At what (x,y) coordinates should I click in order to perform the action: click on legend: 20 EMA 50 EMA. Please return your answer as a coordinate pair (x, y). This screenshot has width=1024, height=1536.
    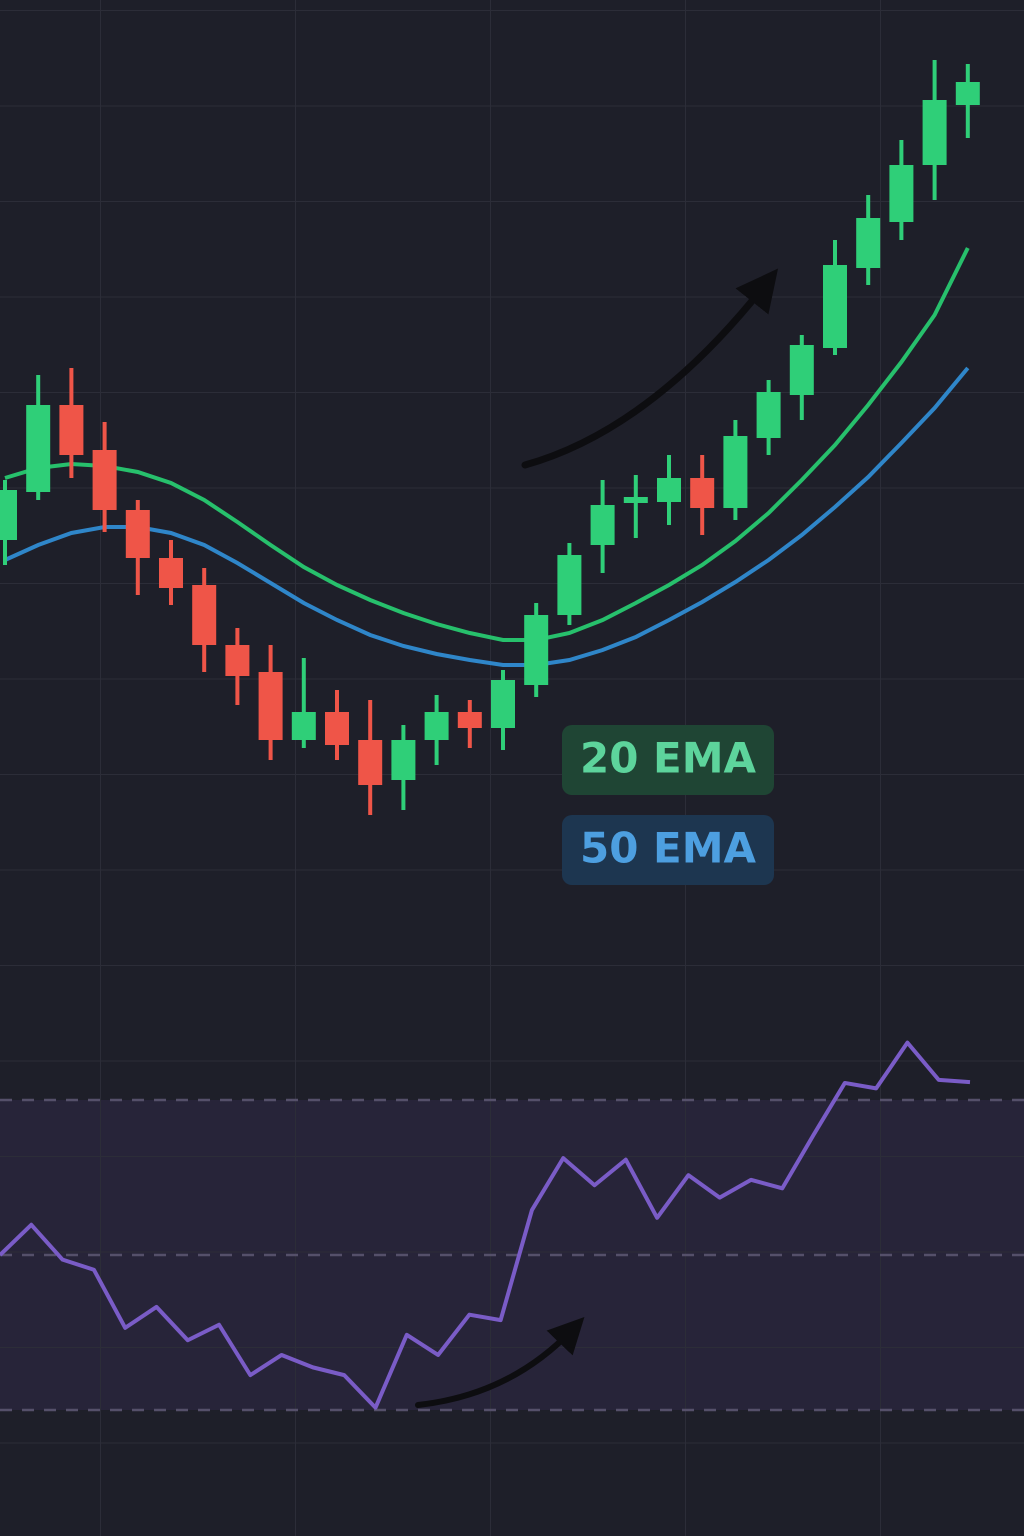
    Looking at the image, I should click on (668, 805).